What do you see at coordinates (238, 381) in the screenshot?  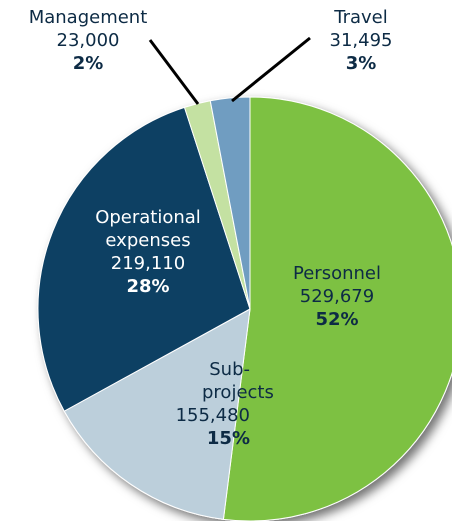 I see `name: Sub-projects` at bounding box center [238, 381].